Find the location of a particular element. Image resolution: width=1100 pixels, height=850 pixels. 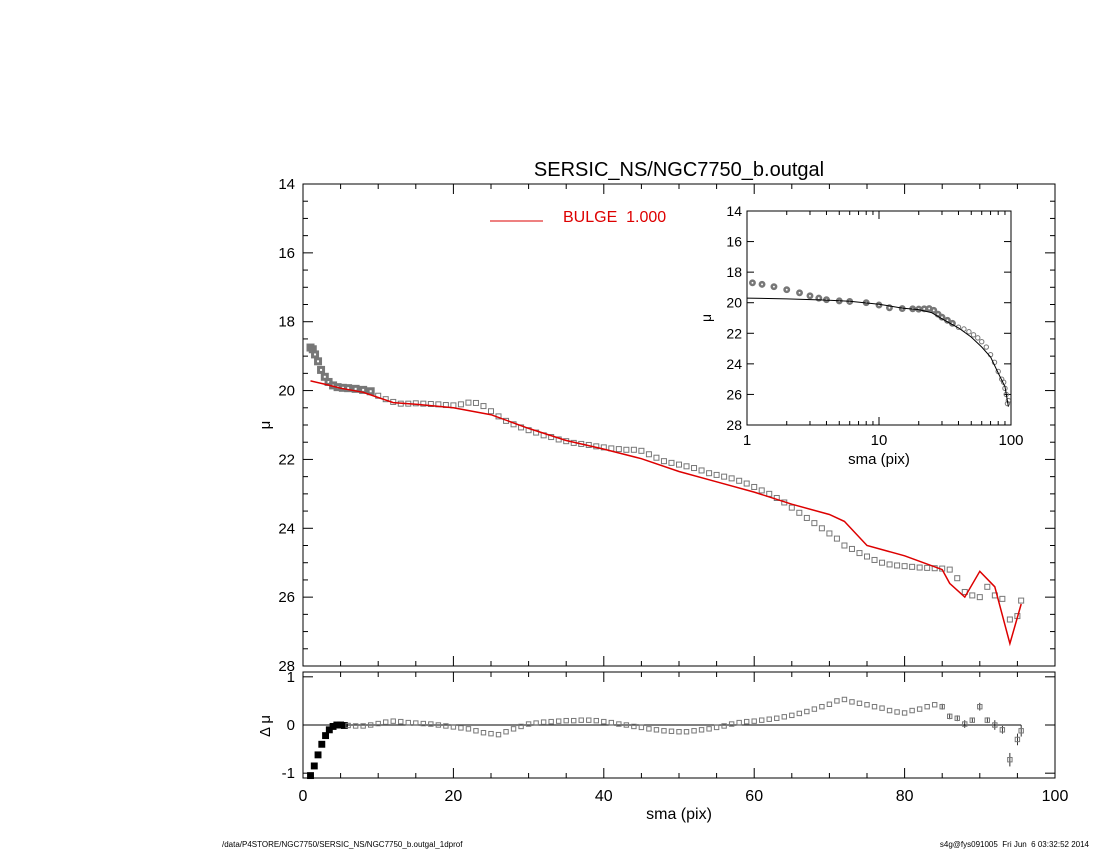

residual-x-tick-label: 80 is located at coordinates (905, 796).